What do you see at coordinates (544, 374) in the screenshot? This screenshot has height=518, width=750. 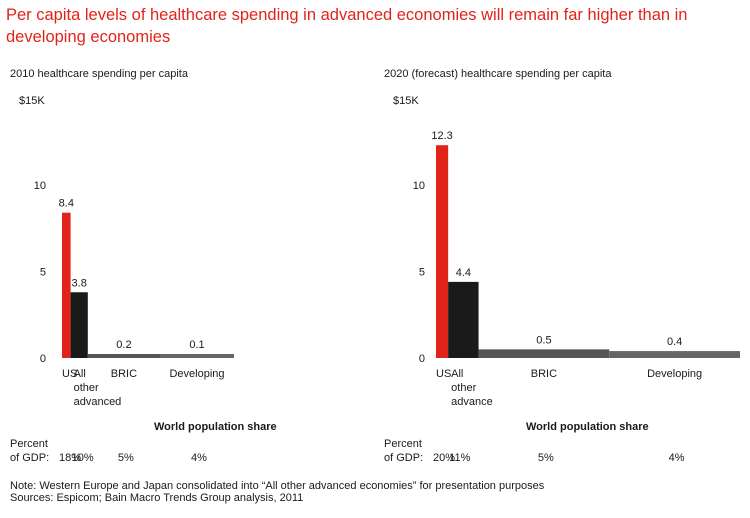 I see `category-label-bric-2020-0: BRIC` at bounding box center [544, 374].